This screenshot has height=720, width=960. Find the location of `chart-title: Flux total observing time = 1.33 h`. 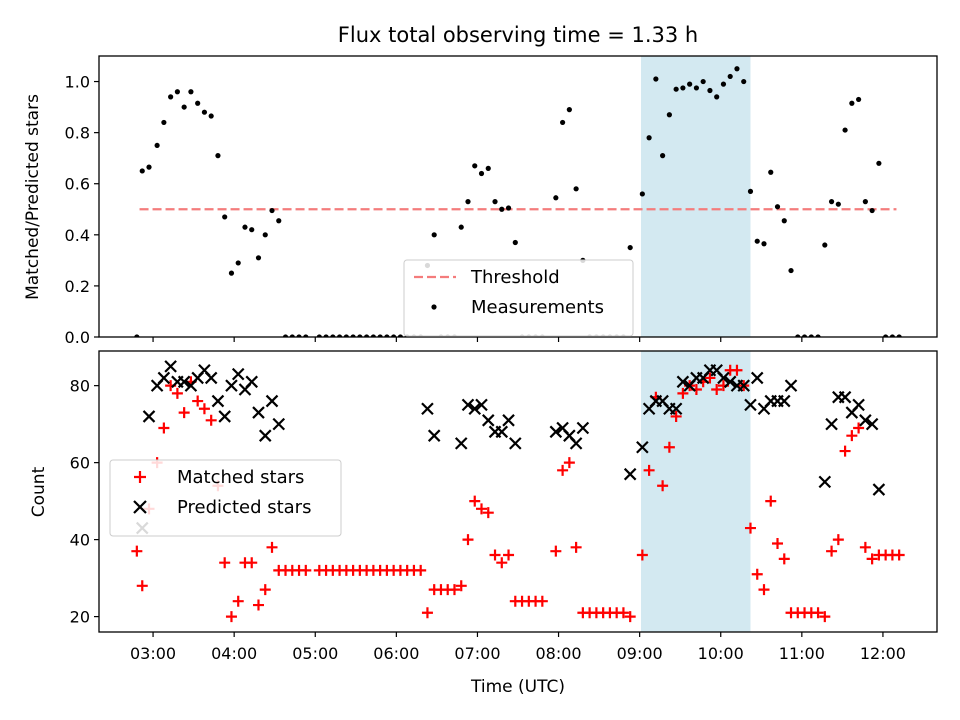

chart-title: Flux total observing time = 1.33 h is located at coordinates (518, 35).